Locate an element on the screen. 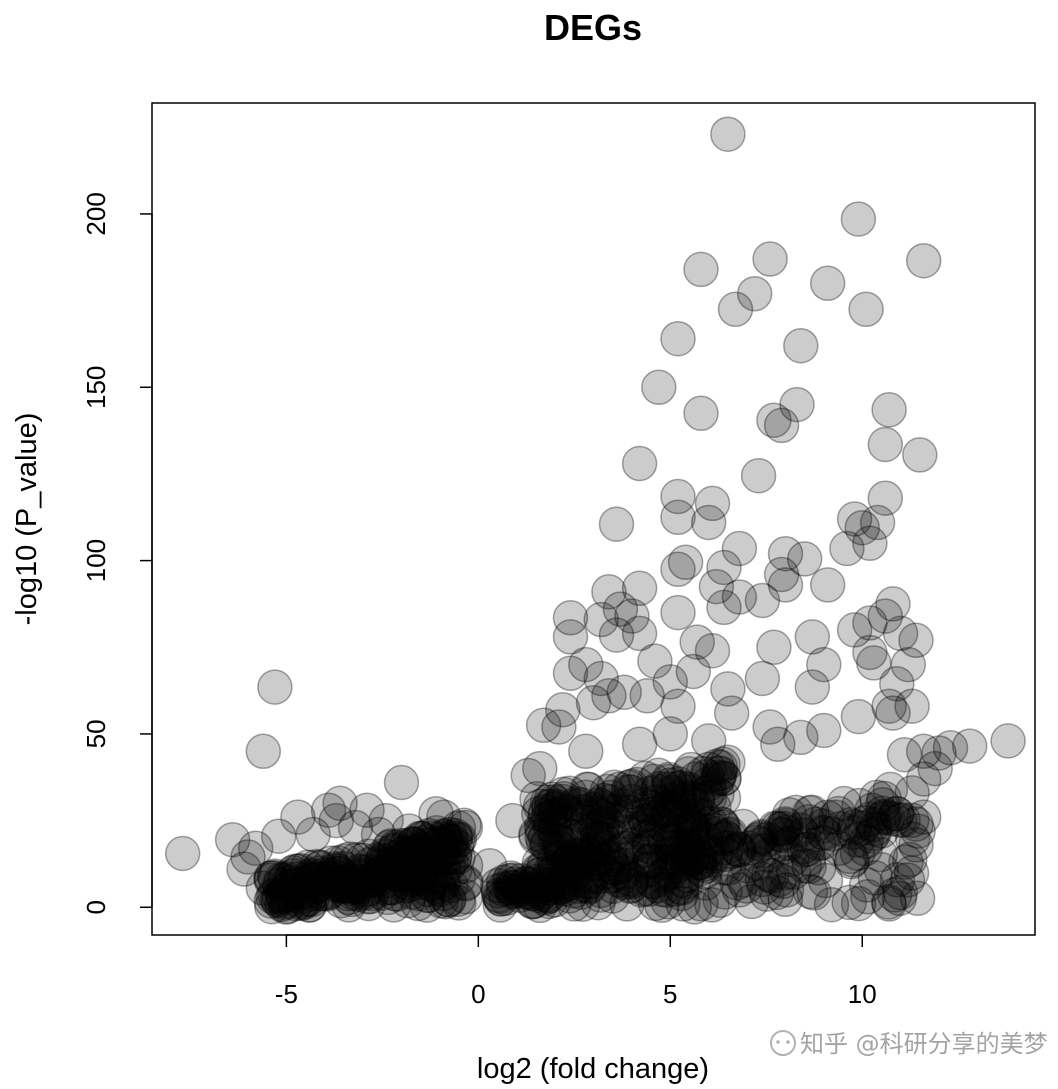 The image size is (1058, 1089). chart-title: DEGs is located at coordinates (593, 27).